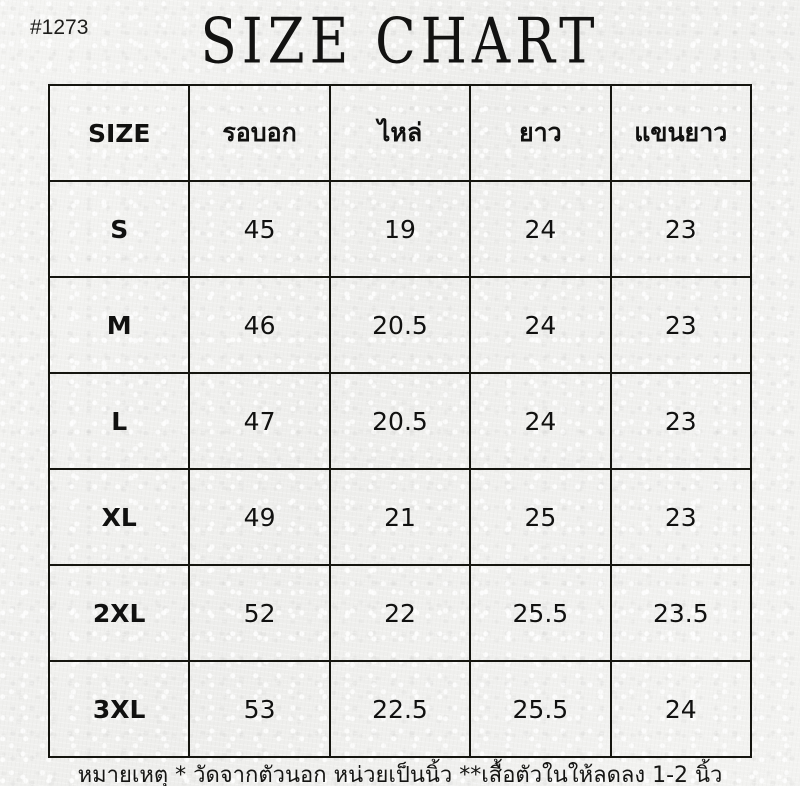 This screenshot has width=800, height=800. I want to click on table-row: 3XL 53 22.5 25.5 24, so click(400, 709).